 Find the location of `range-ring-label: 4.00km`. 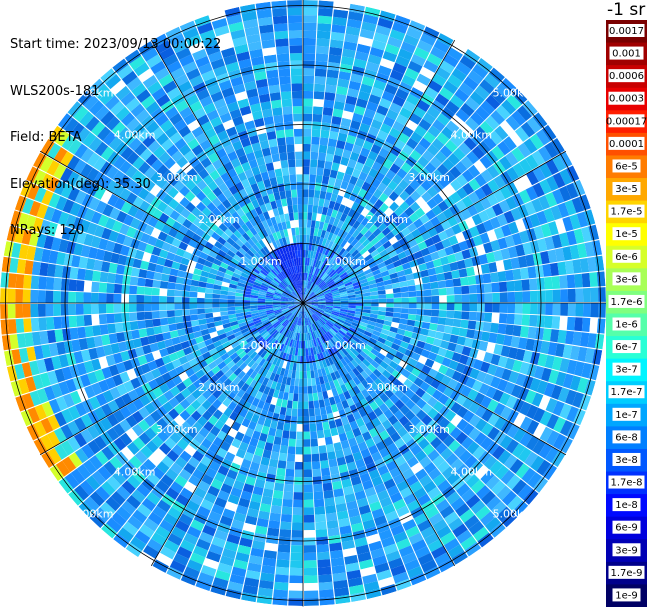

range-ring-label: 4.00km is located at coordinates (472, 471).